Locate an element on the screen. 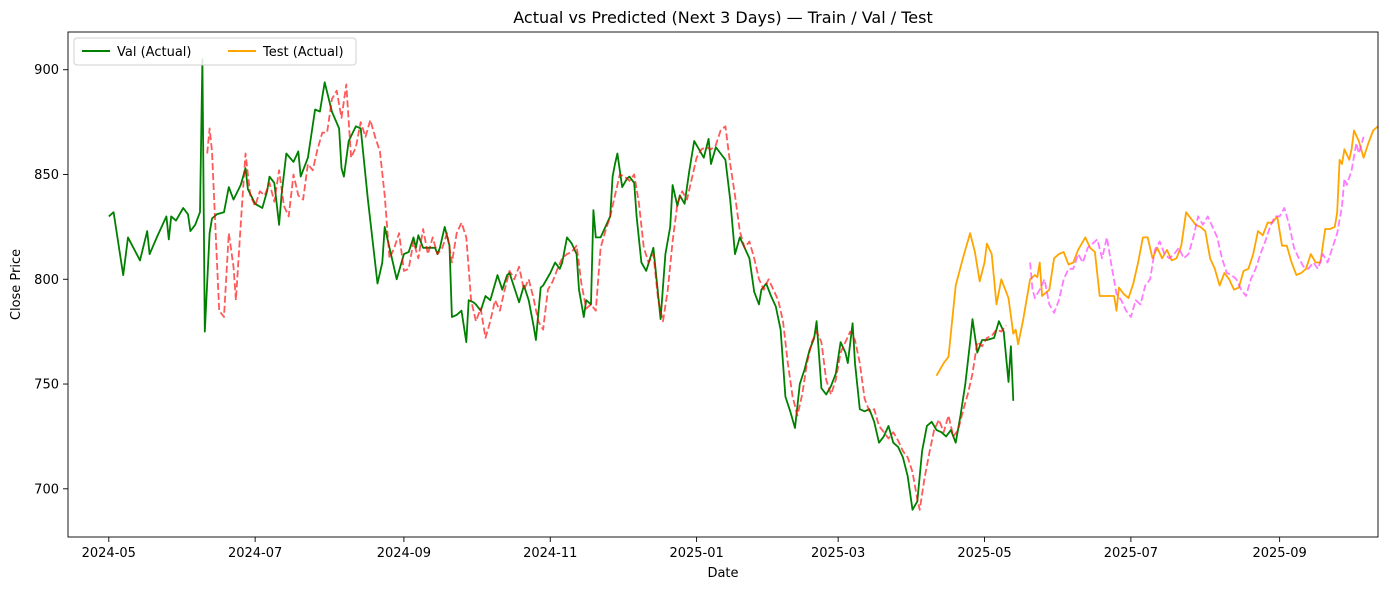 This screenshot has width=1390, height=590. legend: Val (Actual) Test (Actual) is located at coordinates (215, 51).